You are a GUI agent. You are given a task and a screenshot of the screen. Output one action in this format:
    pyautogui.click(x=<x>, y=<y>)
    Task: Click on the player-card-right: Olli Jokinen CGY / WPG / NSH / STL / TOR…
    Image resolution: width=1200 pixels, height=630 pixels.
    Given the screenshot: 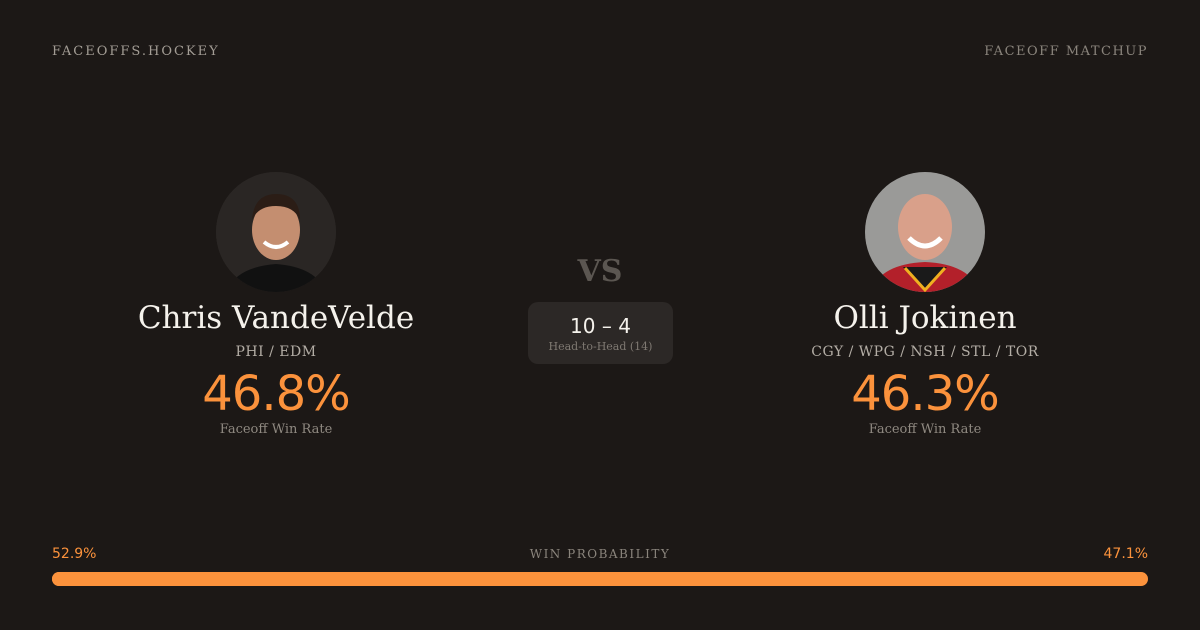 What is the action you would take?
    pyautogui.click(x=925, y=304)
    